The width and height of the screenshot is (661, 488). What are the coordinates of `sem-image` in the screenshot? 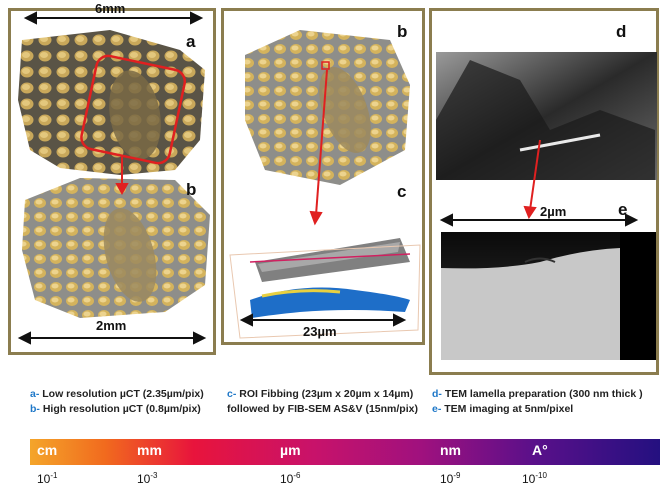 It's located at (546, 116).